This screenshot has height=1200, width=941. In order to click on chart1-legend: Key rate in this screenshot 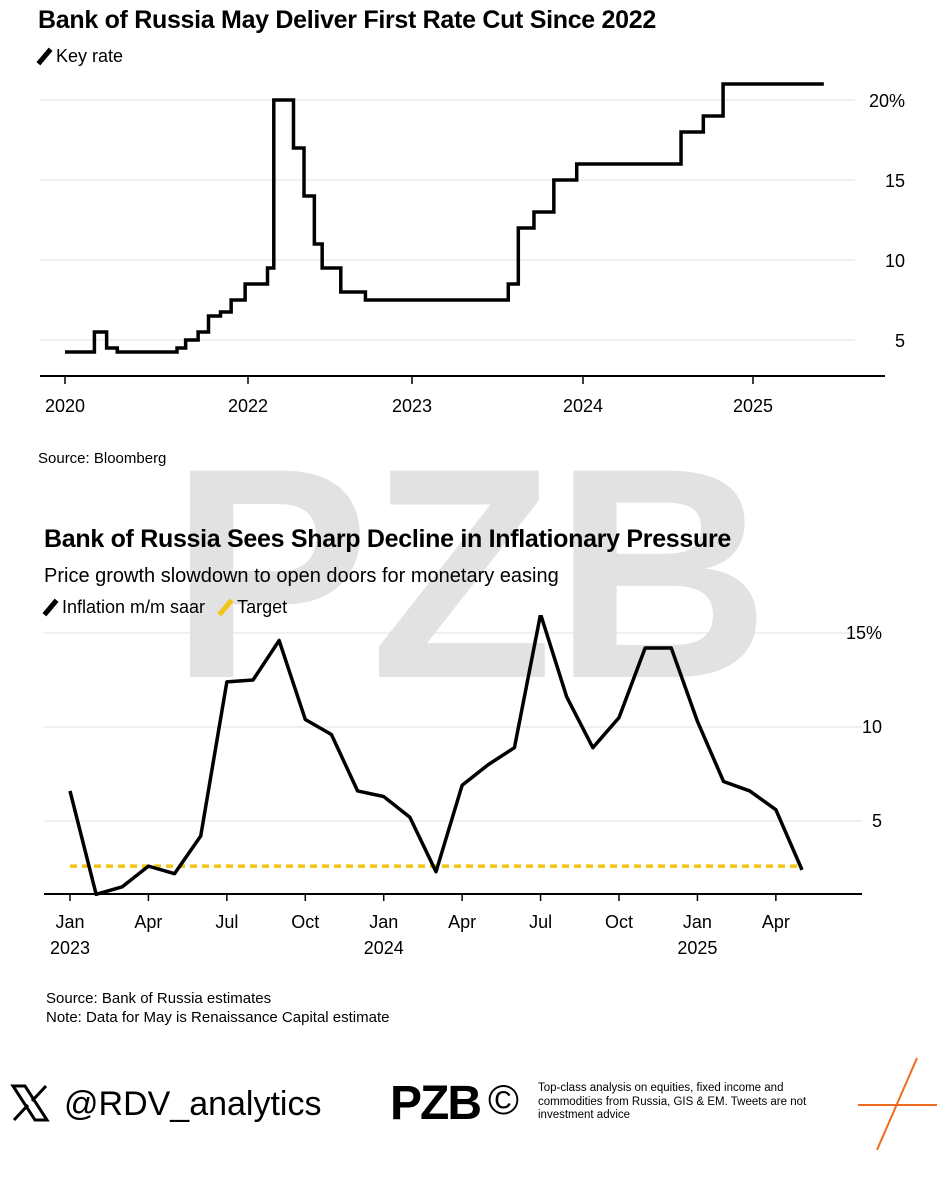, I will do `click(86, 56)`.